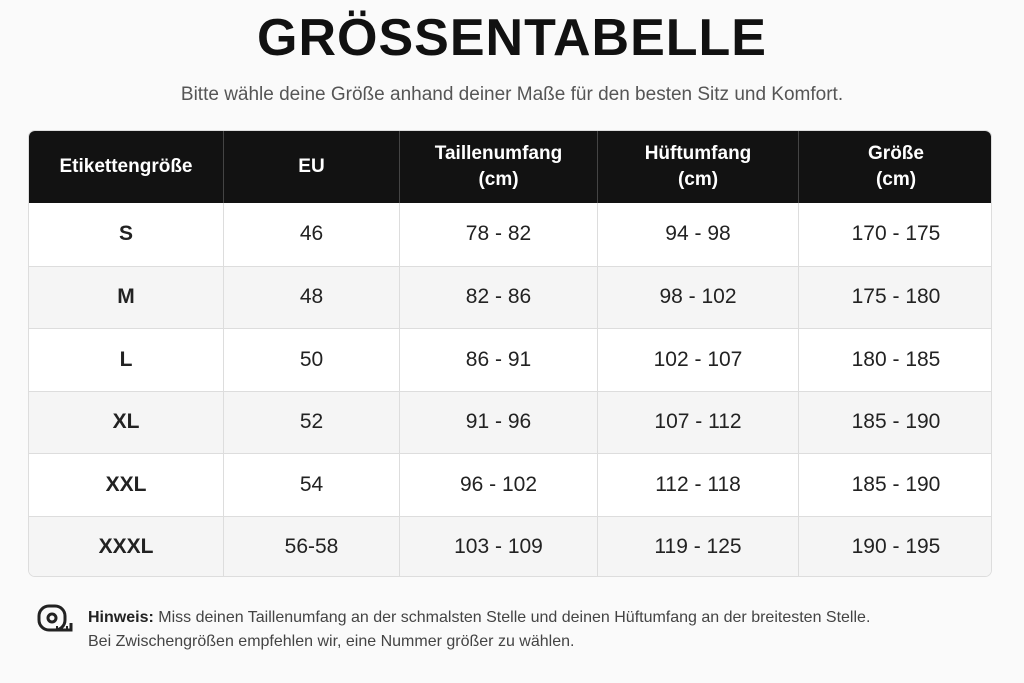 The width and height of the screenshot is (1024, 683). Describe the element at coordinates (698, 153) in the screenshot. I see `header-text: Hüftumfang` at that location.